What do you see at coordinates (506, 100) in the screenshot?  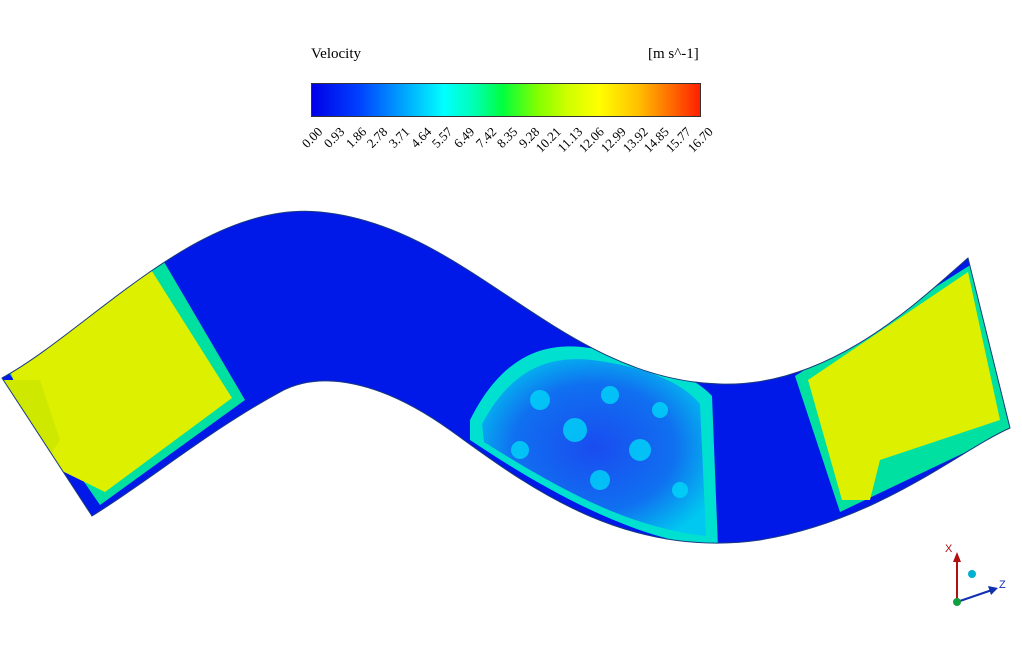 I see `legend-color-bar` at bounding box center [506, 100].